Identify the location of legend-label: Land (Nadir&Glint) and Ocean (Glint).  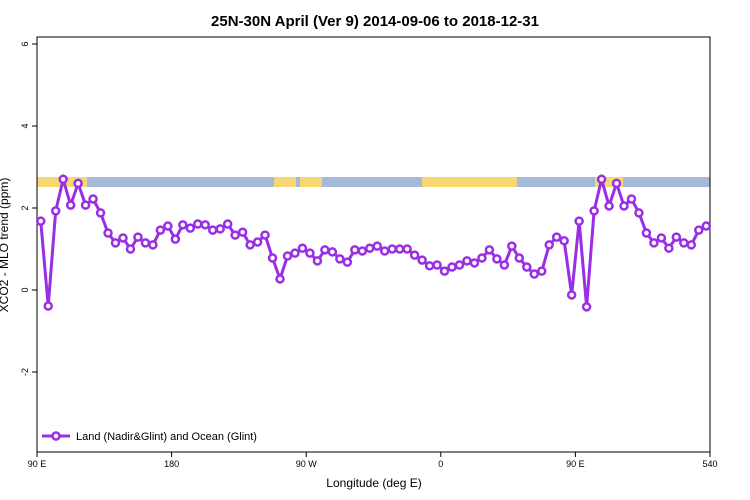
(166, 437).